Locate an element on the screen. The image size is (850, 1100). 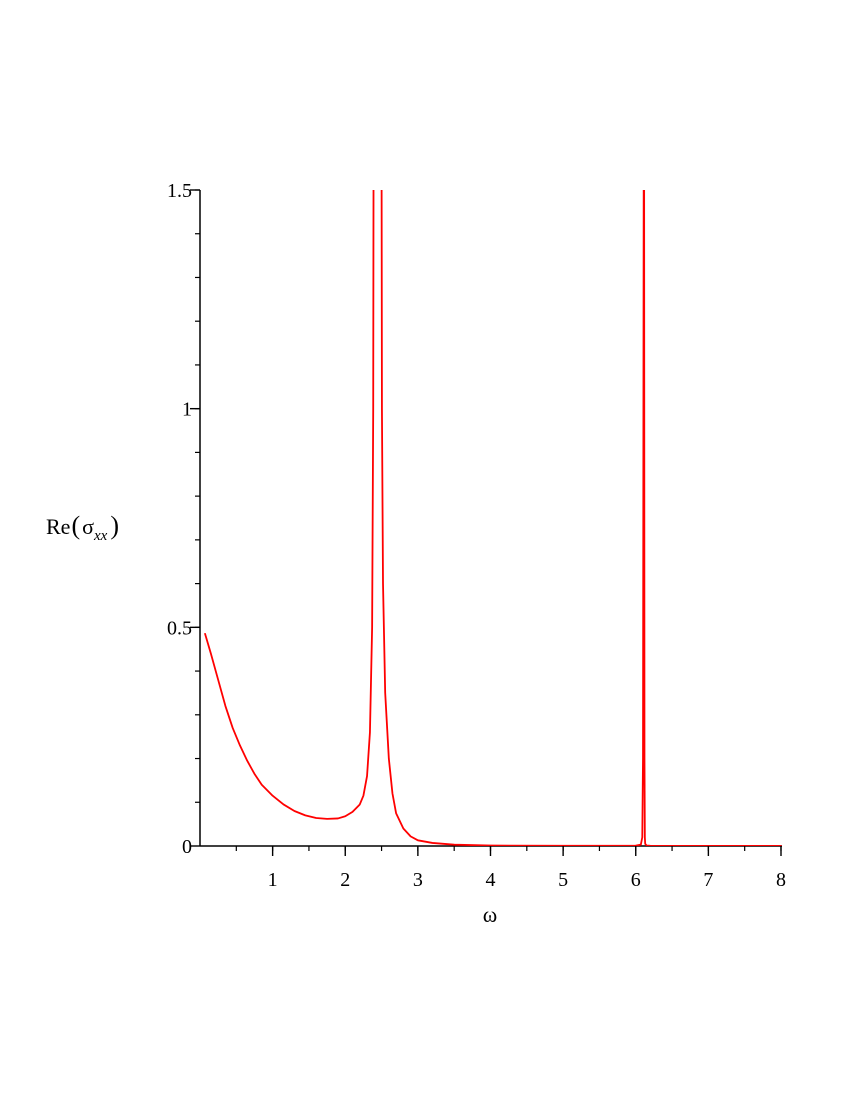
y-tick-label: 1.5 is located at coordinates (179, 191).